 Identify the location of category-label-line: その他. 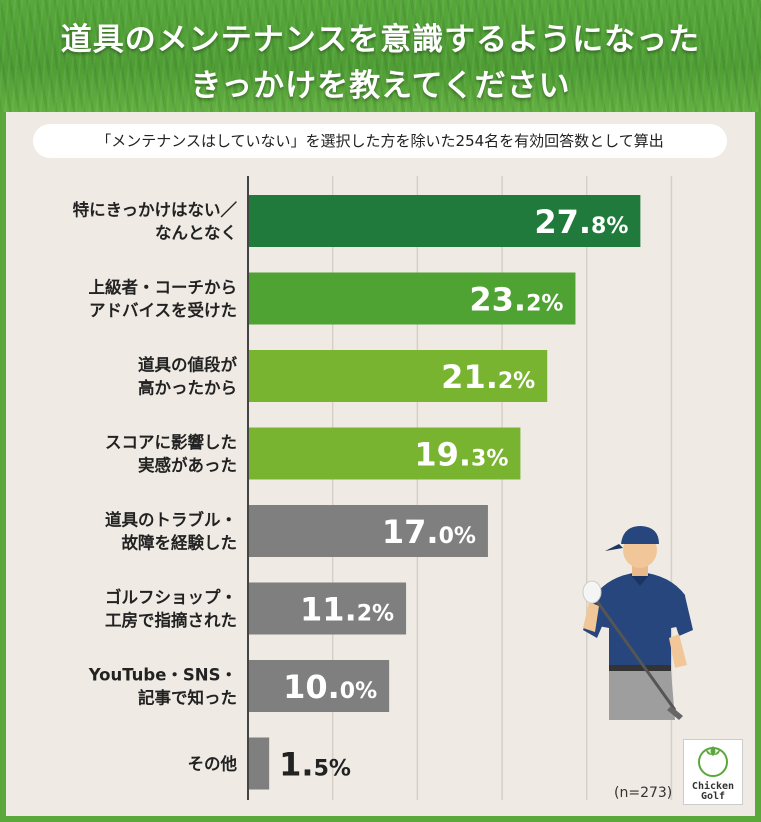
(213, 764).